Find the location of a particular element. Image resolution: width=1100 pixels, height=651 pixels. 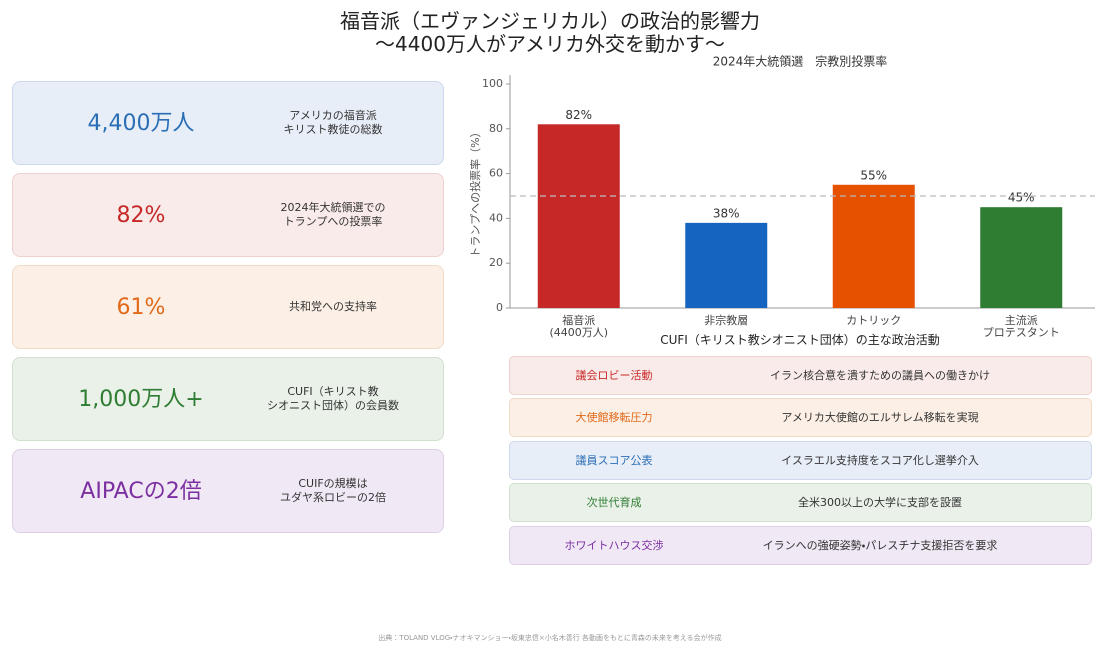

x-tick-label: カトリック is located at coordinates (874, 320).